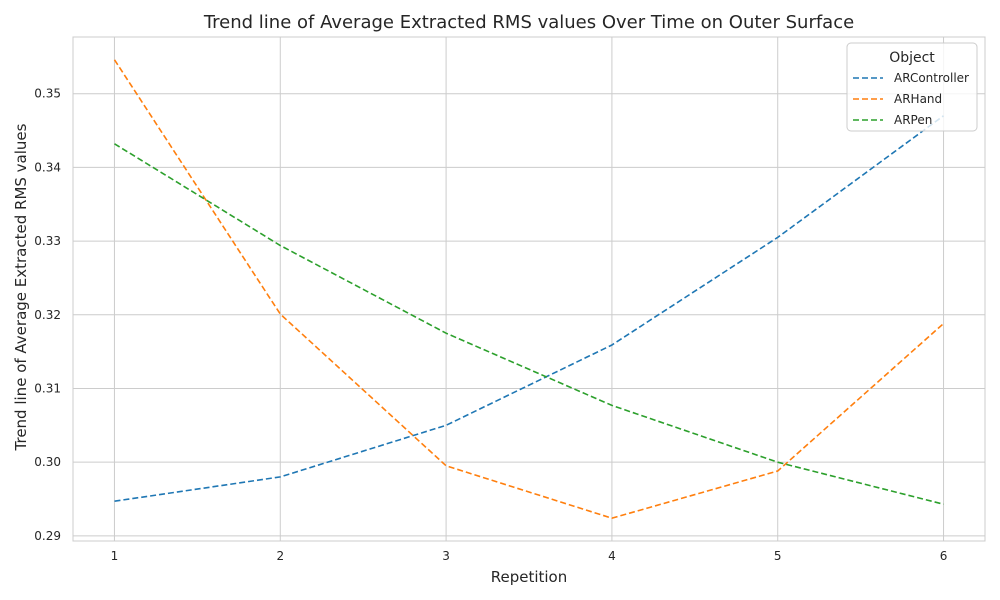 This screenshot has height=600, width=1000. What do you see at coordinates (918, 99) in the screenshot?
I see `legend-label-arhand: ARHand` at bounding box center [918, 99].